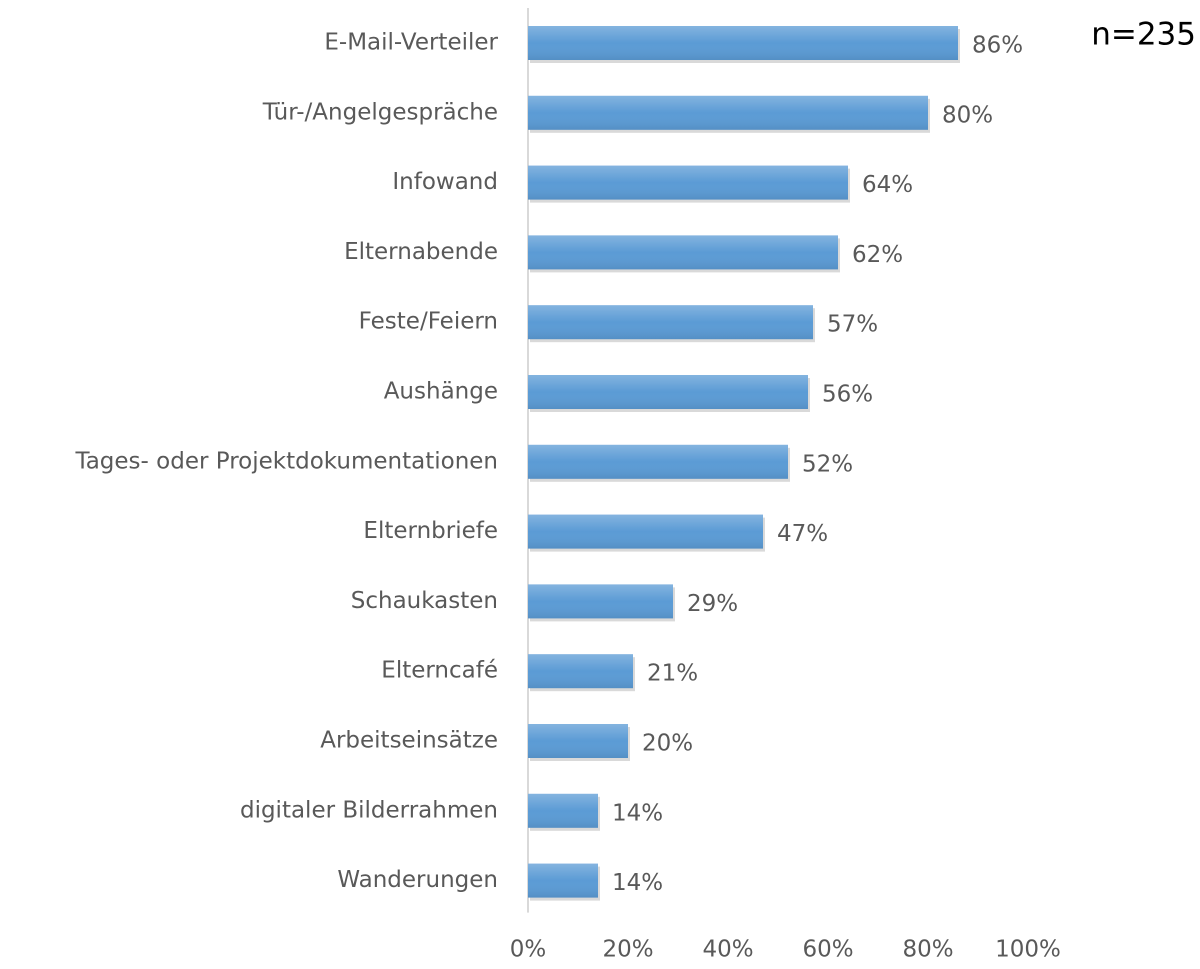  I want to click on category-label: Elterncafé, so click(439, 671).